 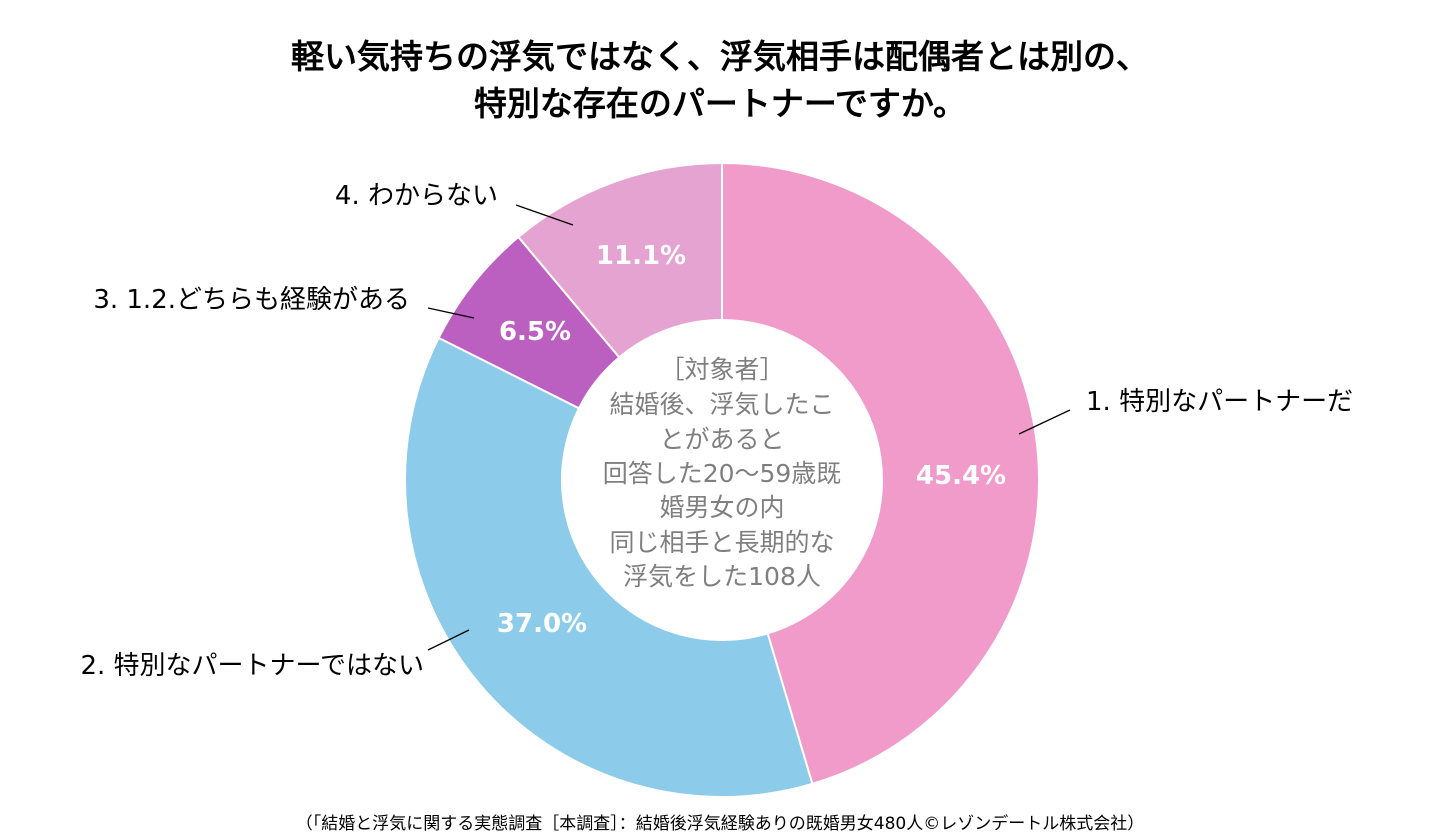 I want to click on center-line-2: 結婚後、浮気したこ, so click(x=721, y=404).